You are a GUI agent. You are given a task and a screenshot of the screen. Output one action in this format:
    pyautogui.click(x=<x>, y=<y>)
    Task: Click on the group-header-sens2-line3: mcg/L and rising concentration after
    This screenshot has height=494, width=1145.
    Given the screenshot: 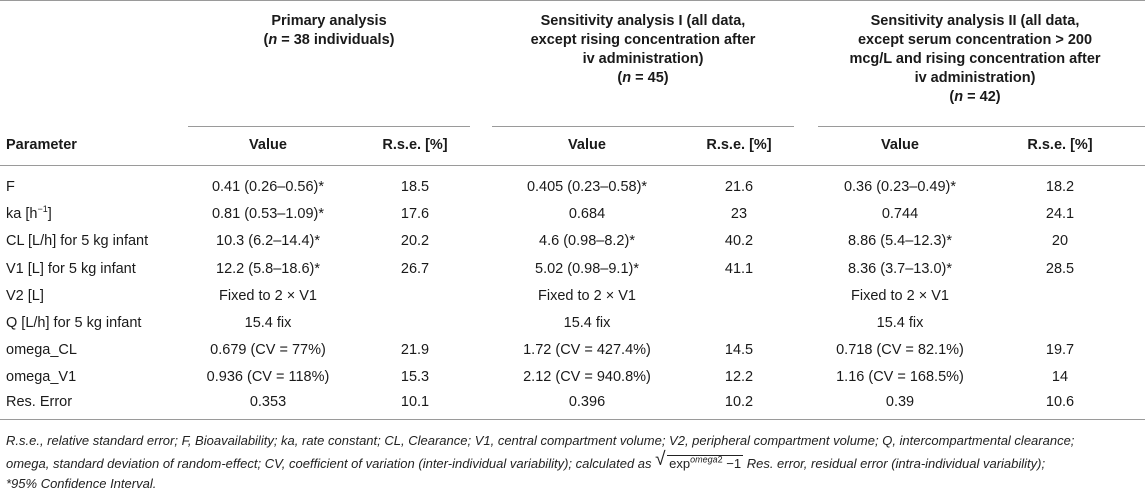 What is the action you would take?
    pyautogui.click(x=975, y=59)
    